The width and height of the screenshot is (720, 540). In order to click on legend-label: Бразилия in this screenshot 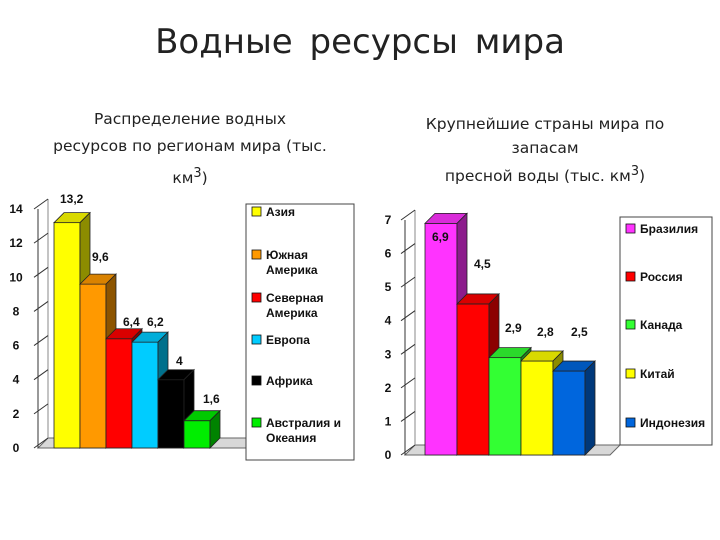, I will do `click(669, 229)`.